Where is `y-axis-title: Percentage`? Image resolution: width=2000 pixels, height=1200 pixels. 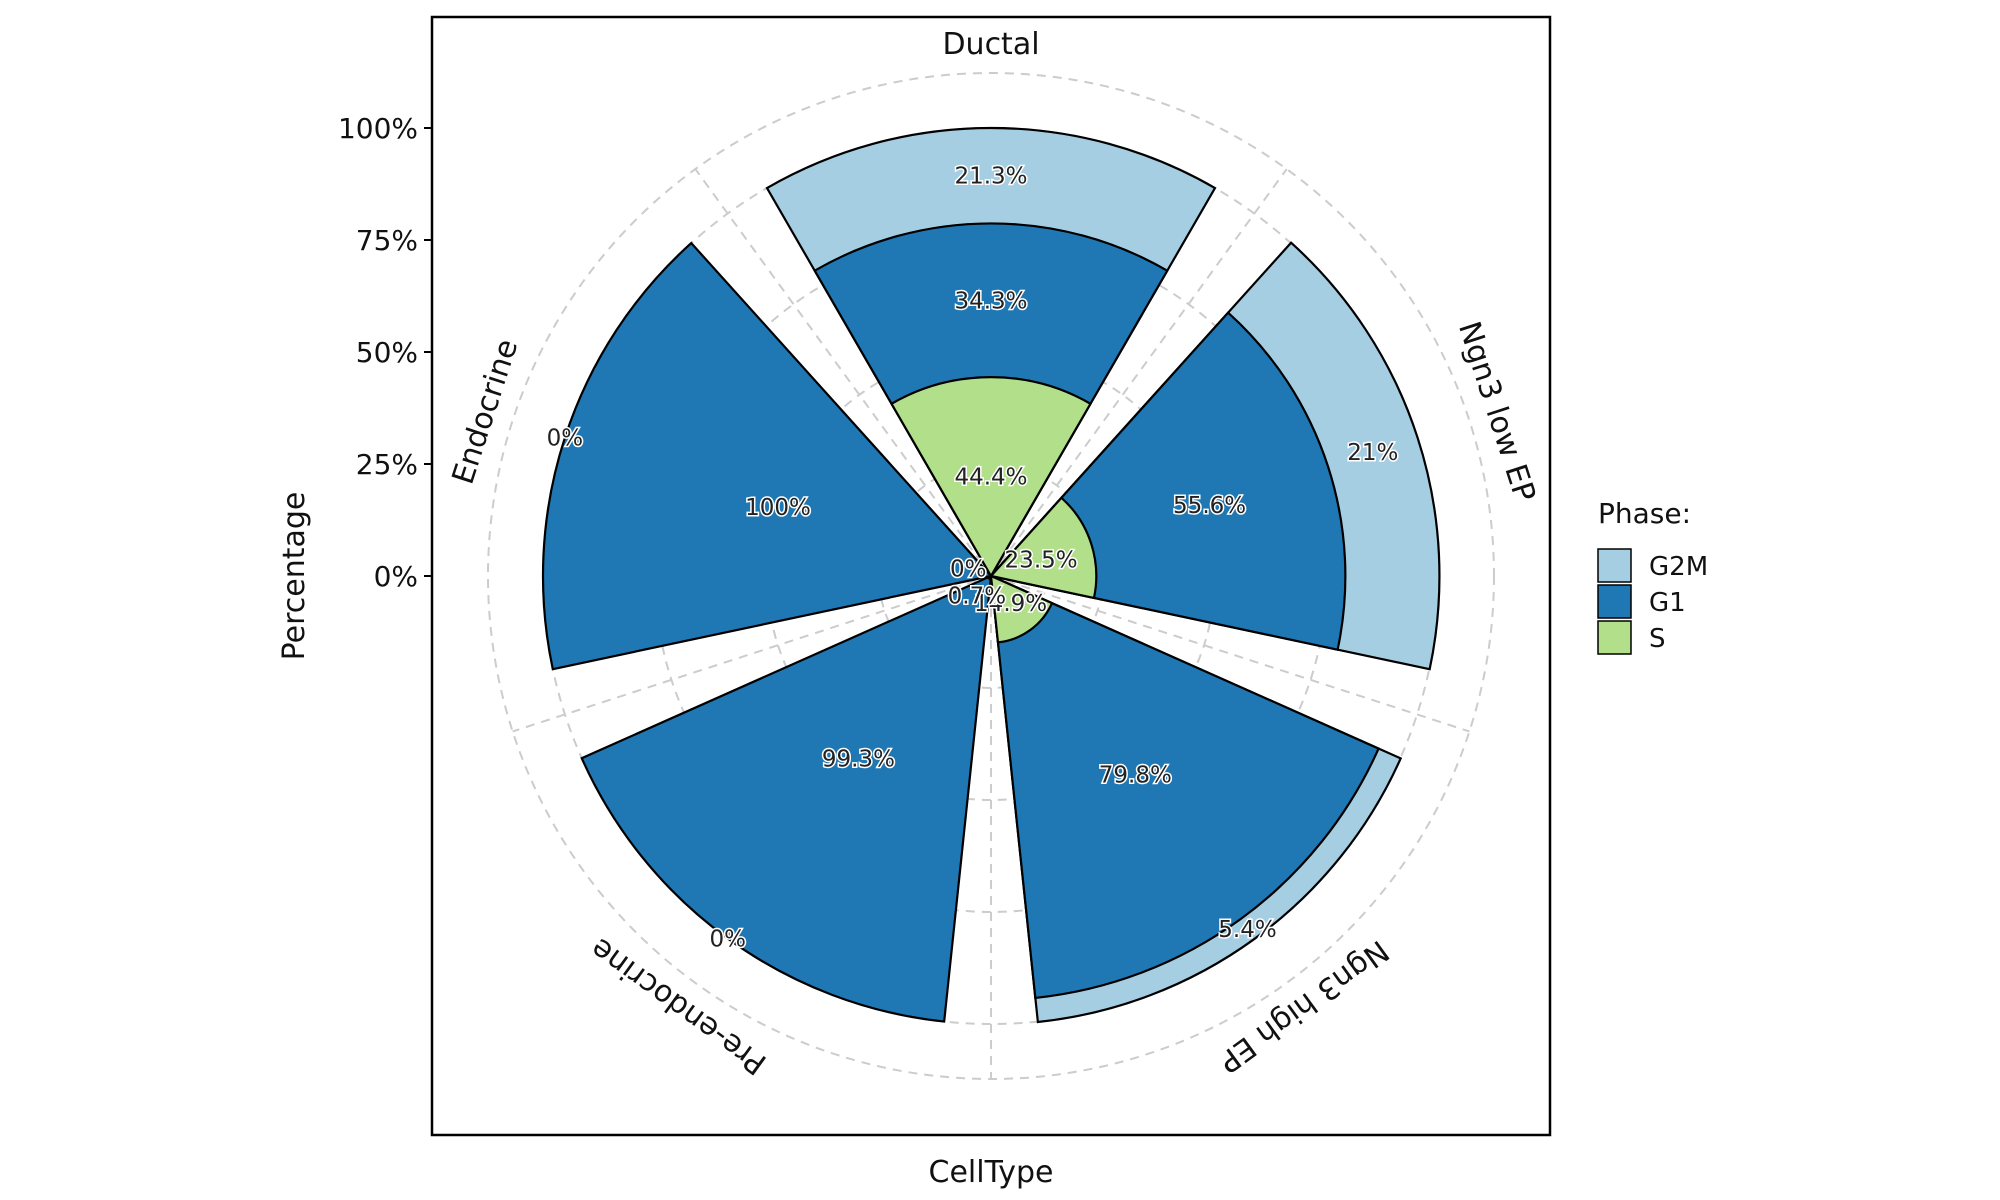
y-axis-title: Percentage is located at coordinates (294, 576).